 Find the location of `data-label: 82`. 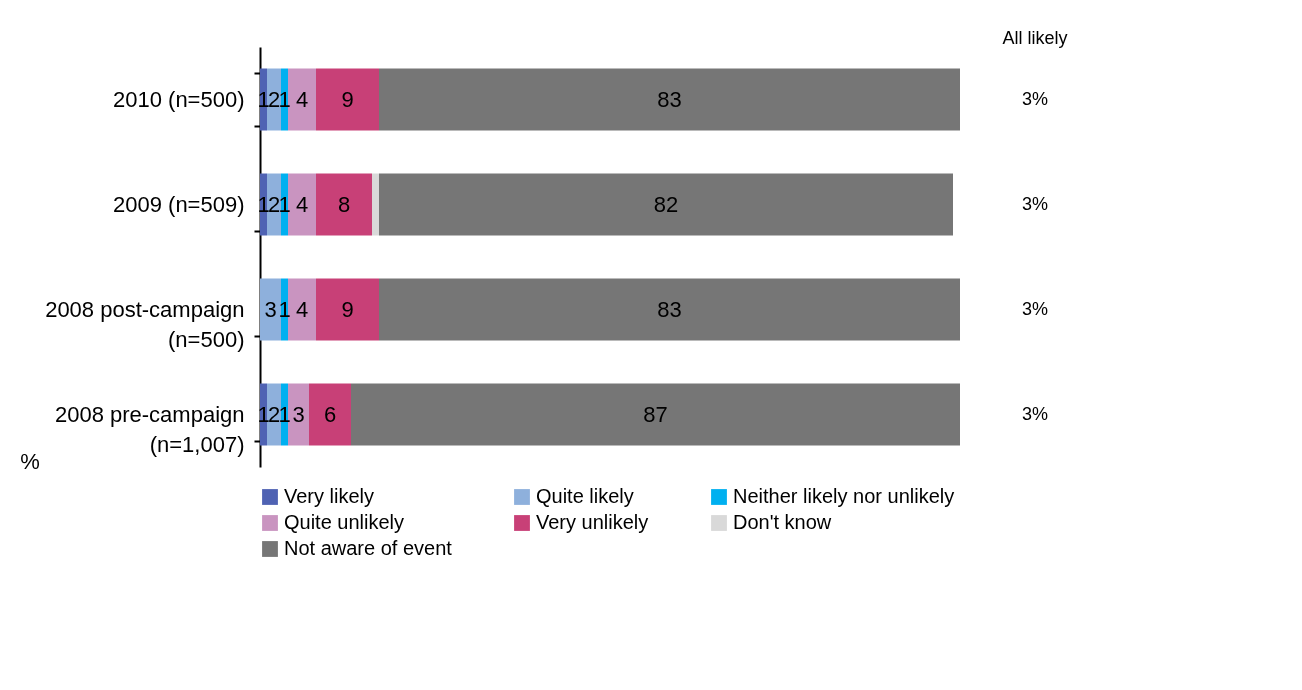

data-label: 82 is located at coordinates (666, 204).